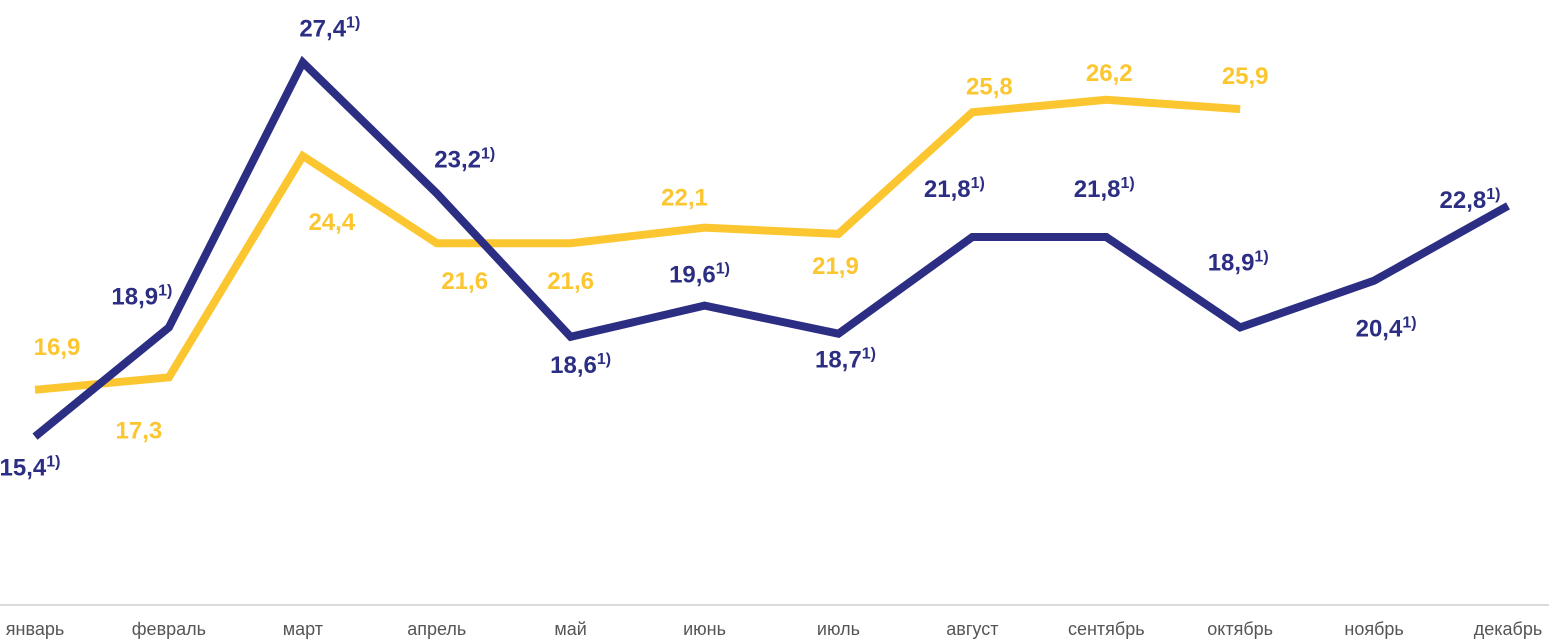  I want to click on x-tick-label: октябрь, so click(1240, 629).